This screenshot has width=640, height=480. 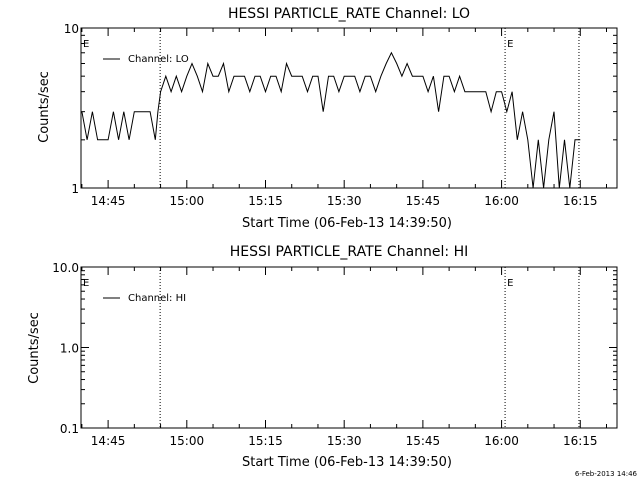 I want to click on y-tick-label: 1, so click(x=75, y=189).